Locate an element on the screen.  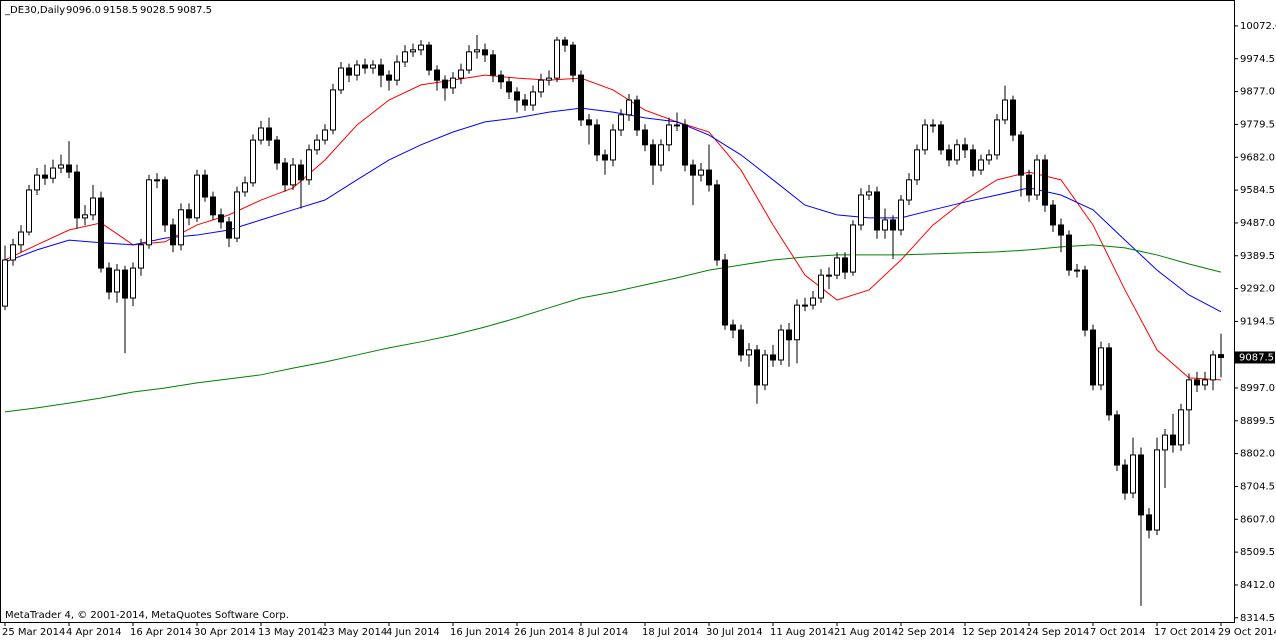
y-tick-label: 8412.0 is located at coordinates (1257, 585).